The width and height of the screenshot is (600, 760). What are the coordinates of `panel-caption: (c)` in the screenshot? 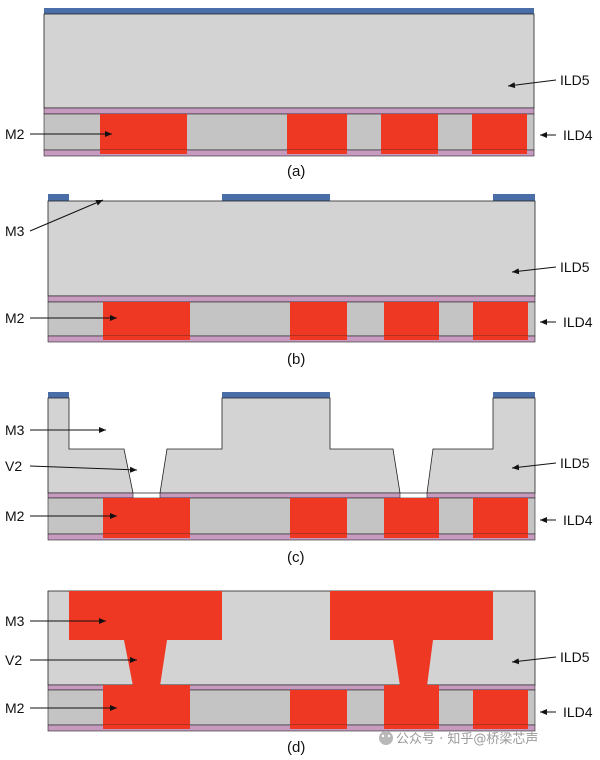 It's located at (296, 557).